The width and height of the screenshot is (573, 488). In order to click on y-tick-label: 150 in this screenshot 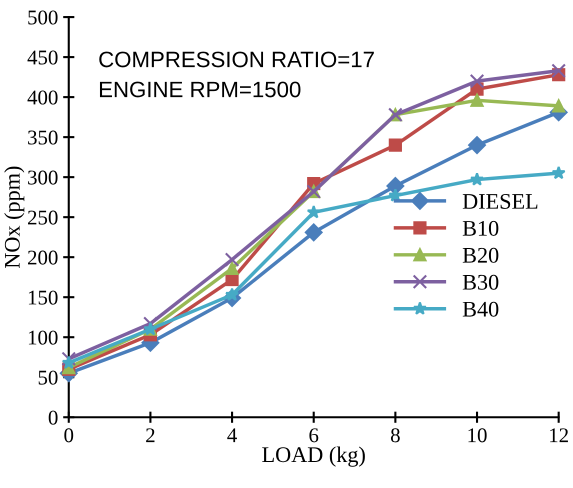, I will do `click(43, 297)`.